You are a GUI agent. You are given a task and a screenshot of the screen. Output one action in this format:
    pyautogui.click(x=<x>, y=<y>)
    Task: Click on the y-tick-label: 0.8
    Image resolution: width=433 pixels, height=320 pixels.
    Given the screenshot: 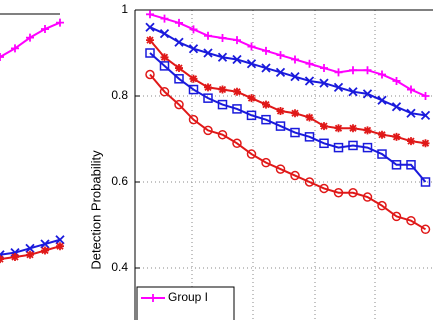 What is the action you would take?
    pyautogui.click(x=119, y=95)
    